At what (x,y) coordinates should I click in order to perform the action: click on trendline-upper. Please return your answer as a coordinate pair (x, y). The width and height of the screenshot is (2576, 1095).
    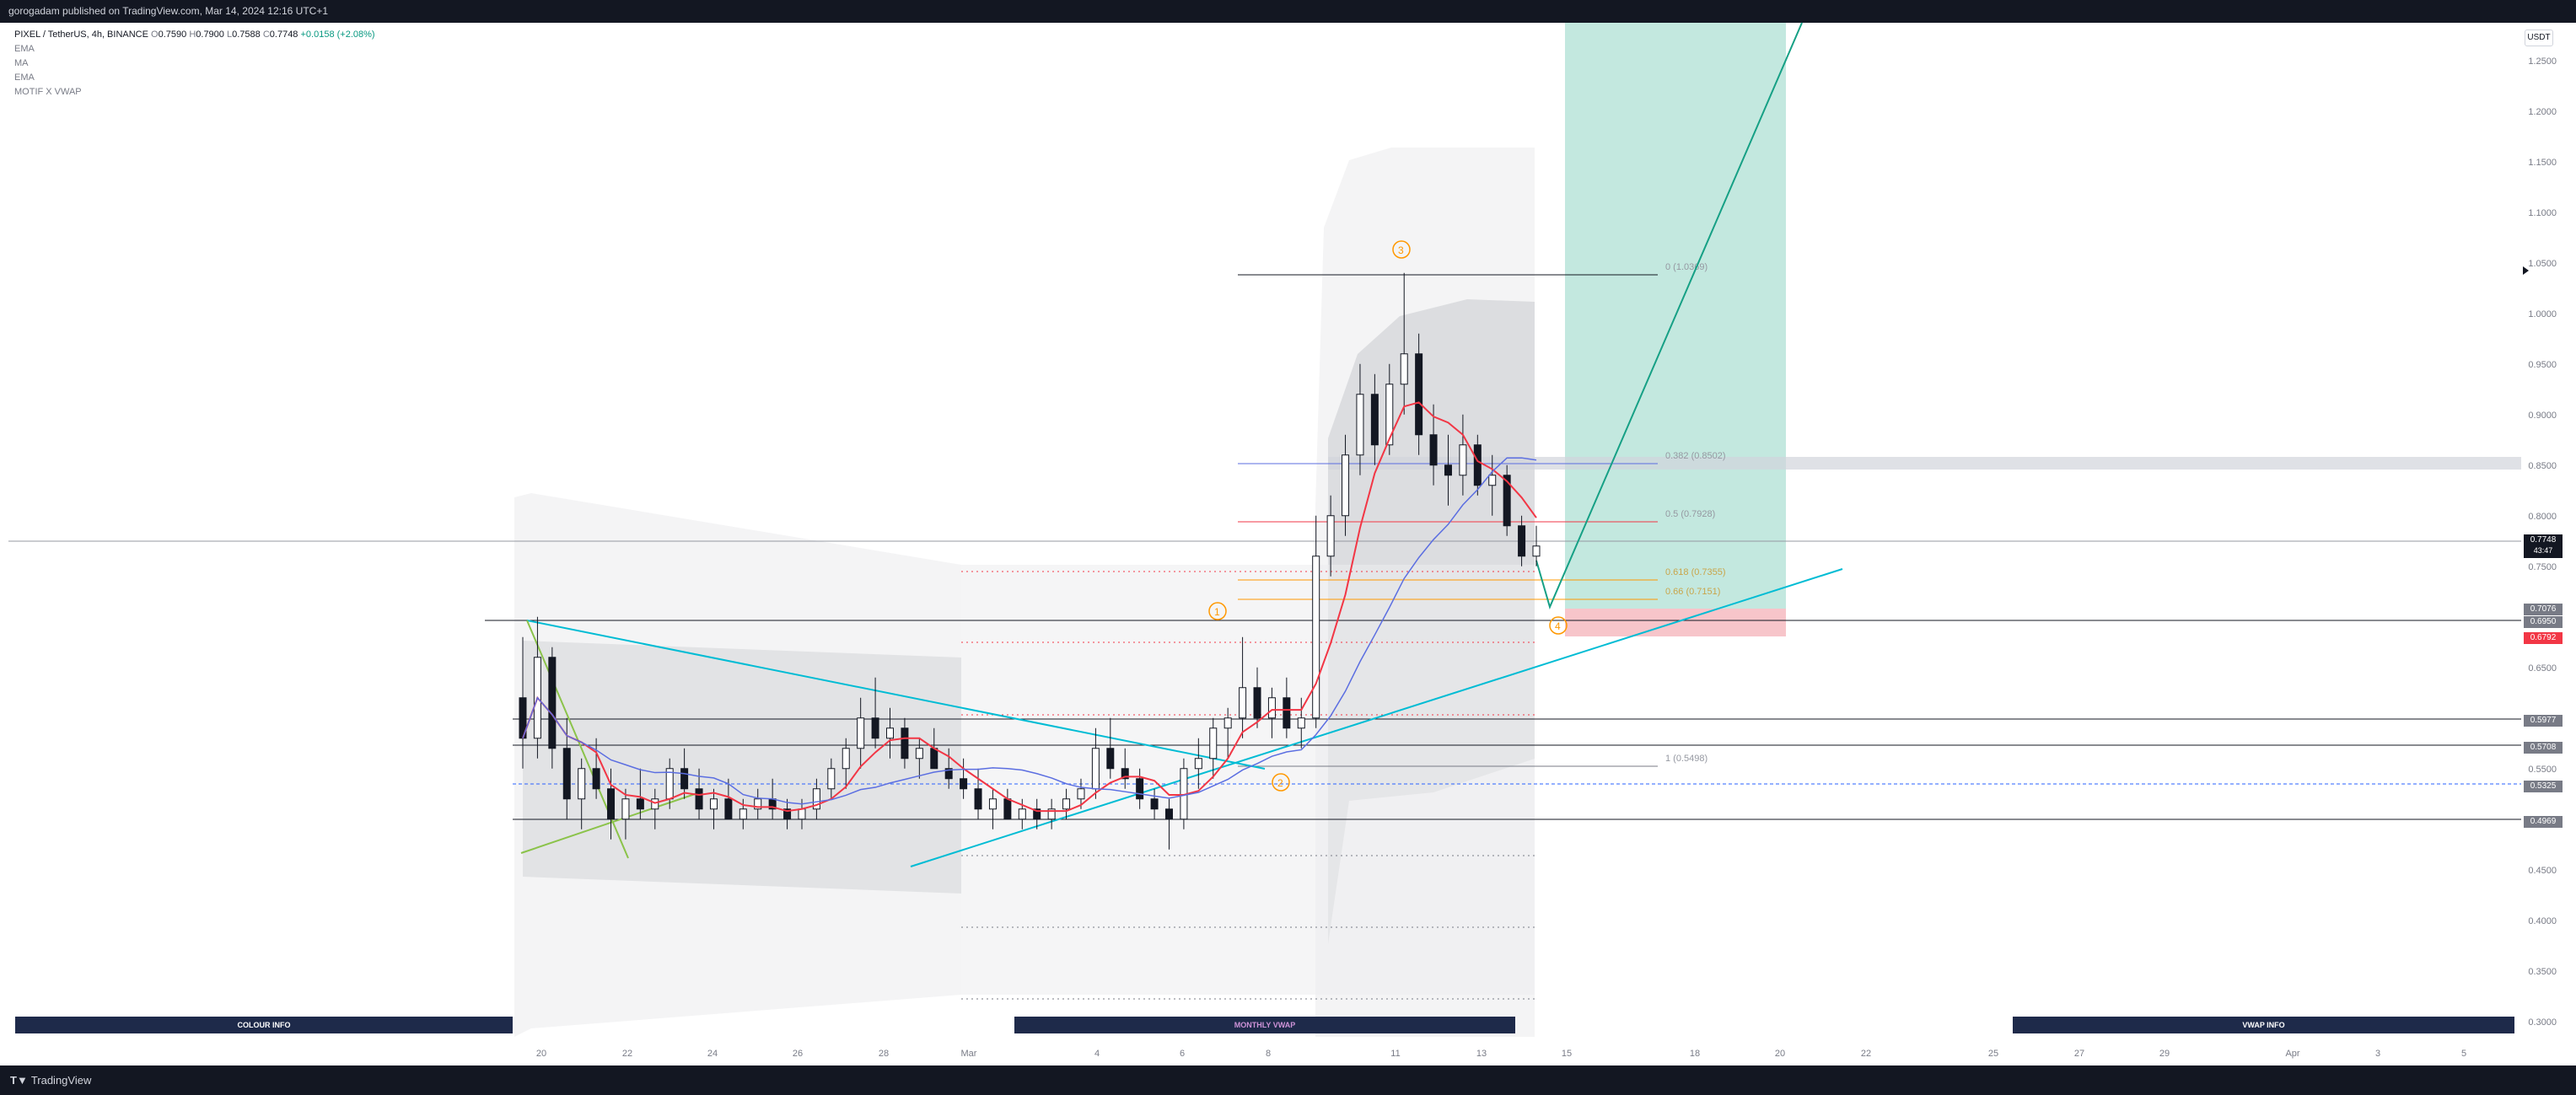
    Looking at the image, I should click on (896, 695).